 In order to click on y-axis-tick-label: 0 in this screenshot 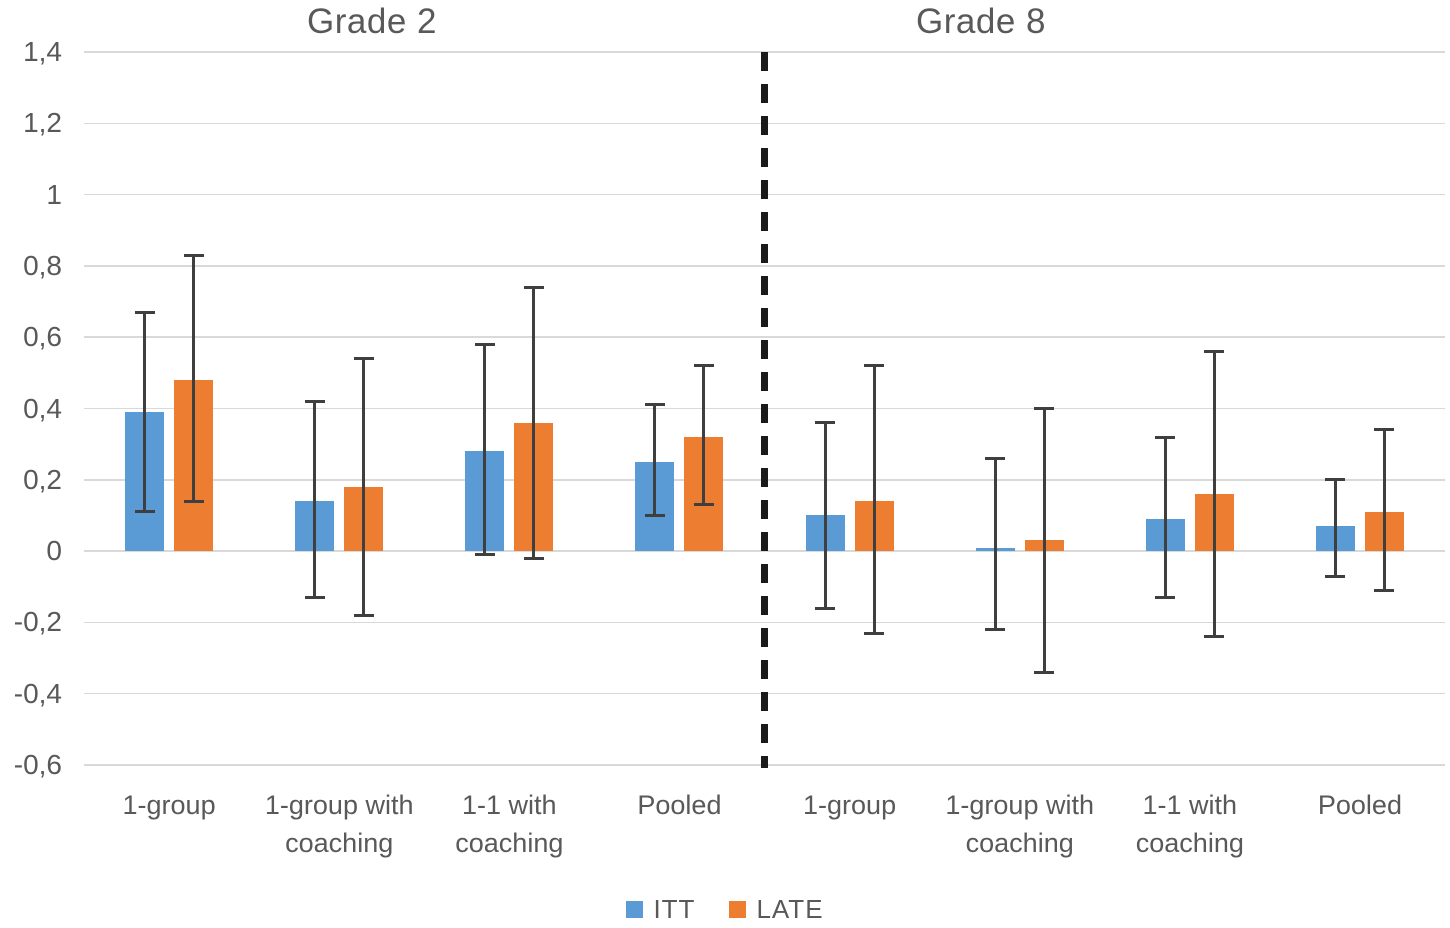, I will do `click(54, 551)`.